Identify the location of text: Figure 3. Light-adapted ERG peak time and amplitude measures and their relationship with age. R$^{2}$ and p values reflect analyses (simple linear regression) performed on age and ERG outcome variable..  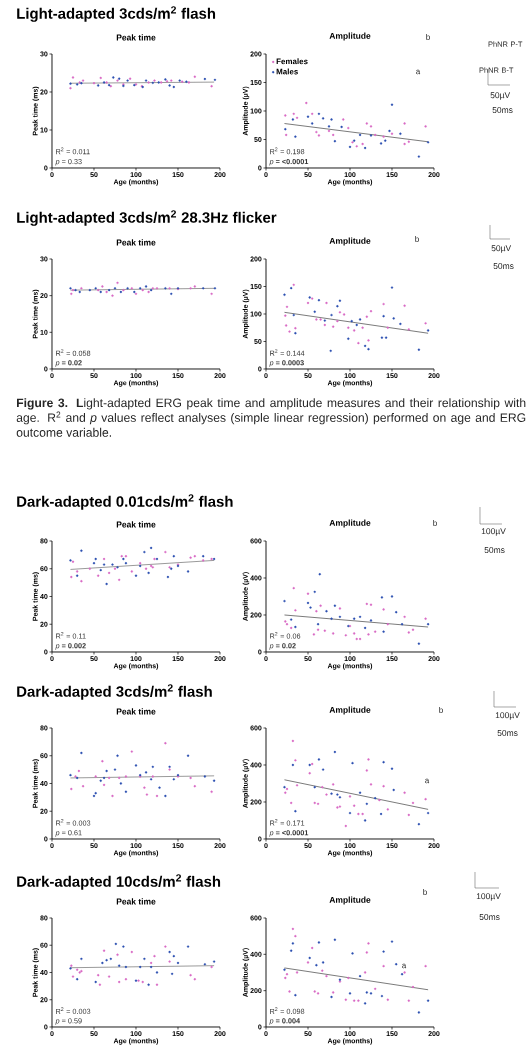
(271, 417).